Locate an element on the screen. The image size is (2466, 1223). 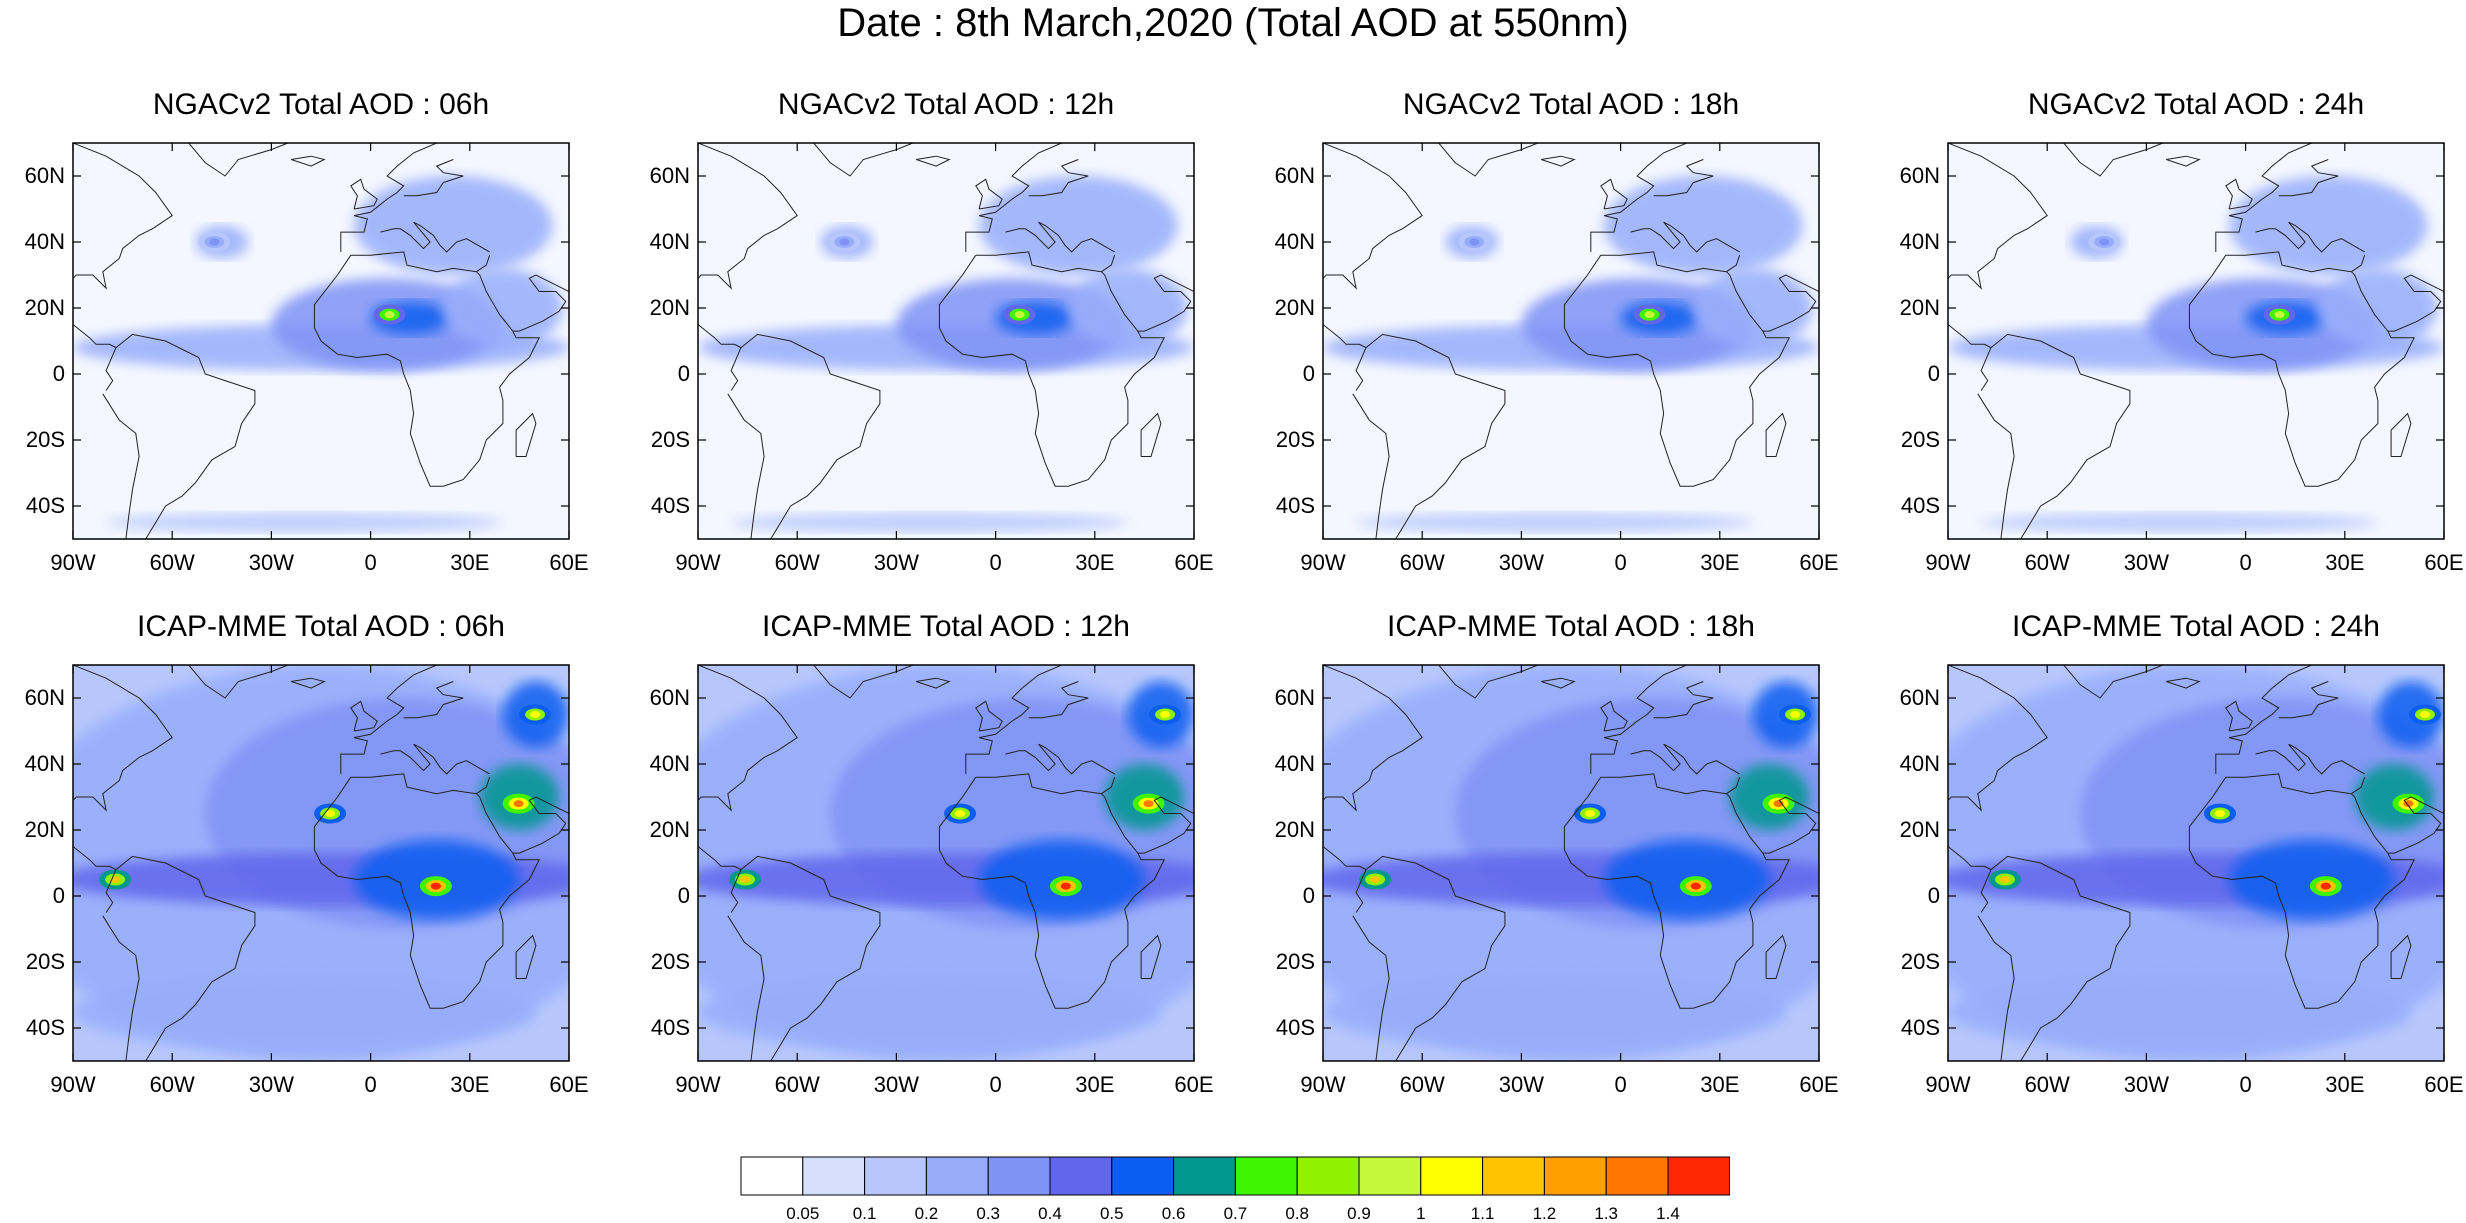
lon-tick-label: 0 is located at coordinates (370, 1084).